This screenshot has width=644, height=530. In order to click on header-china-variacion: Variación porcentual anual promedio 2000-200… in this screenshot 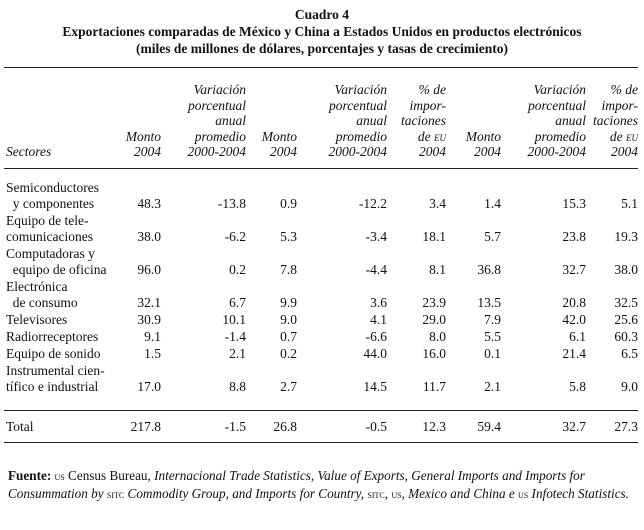, I will do `click(358, 121)`.